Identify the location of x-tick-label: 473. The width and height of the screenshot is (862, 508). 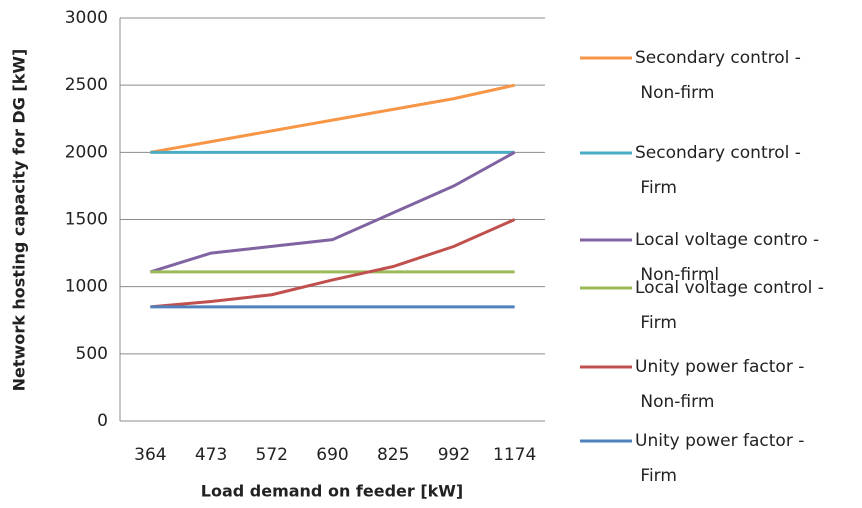
(211, 455).